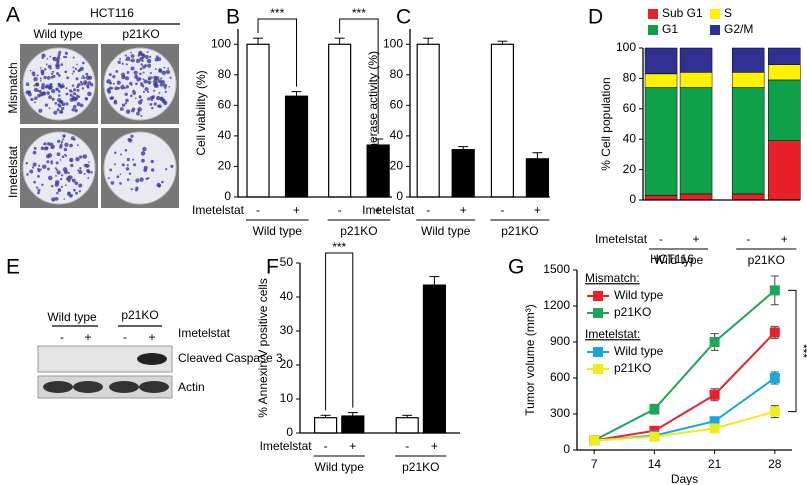  I want to click on legend-group: Mismatch:, so click(612, 278).